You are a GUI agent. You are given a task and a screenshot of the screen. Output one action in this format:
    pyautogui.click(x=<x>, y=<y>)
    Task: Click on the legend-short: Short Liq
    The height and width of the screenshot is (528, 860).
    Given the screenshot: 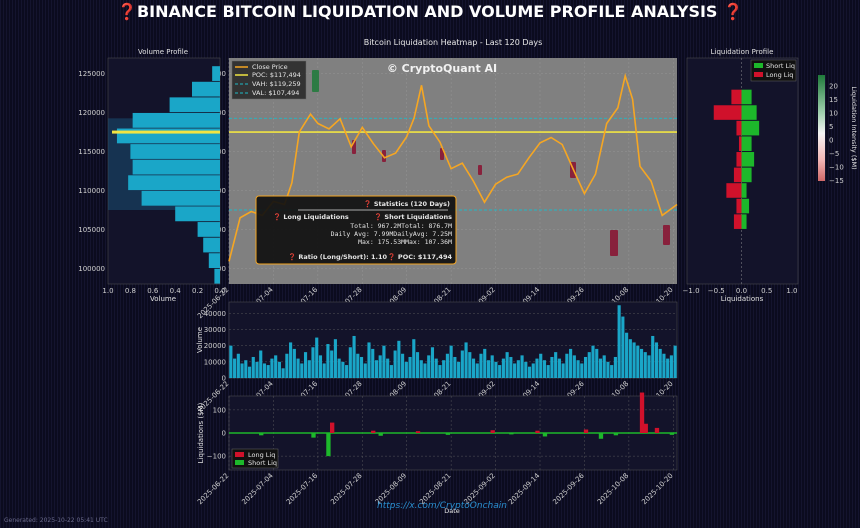 What is the action you would take?
    pyautogui.click(x=262, y=463)
    